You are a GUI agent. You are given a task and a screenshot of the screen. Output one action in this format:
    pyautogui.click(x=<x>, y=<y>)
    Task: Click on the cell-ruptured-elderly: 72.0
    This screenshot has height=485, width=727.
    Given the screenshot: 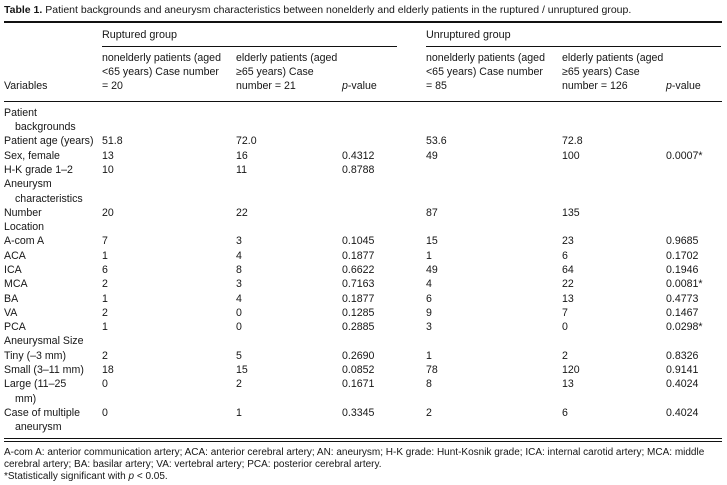 What is the action you would take?
    pyautogui.click(x=246, y=141)
    